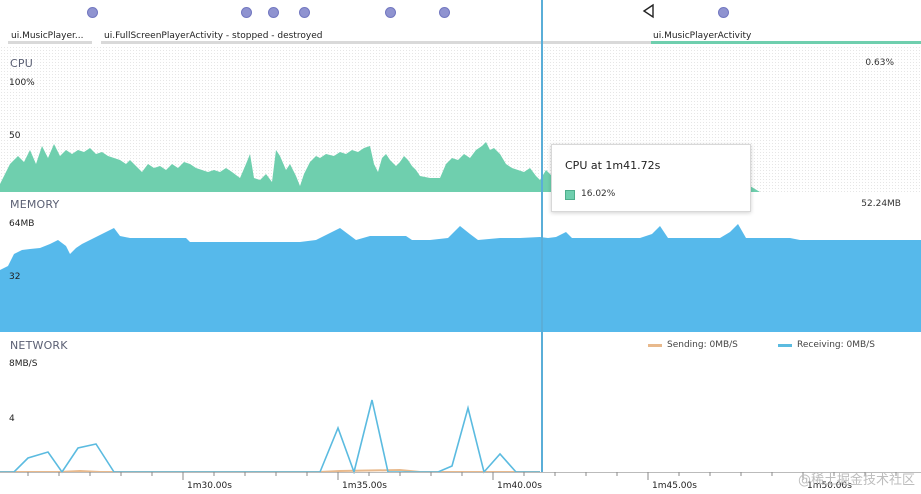  I want to click on time-tick-label: 1m30.00s, so click(209, 486).